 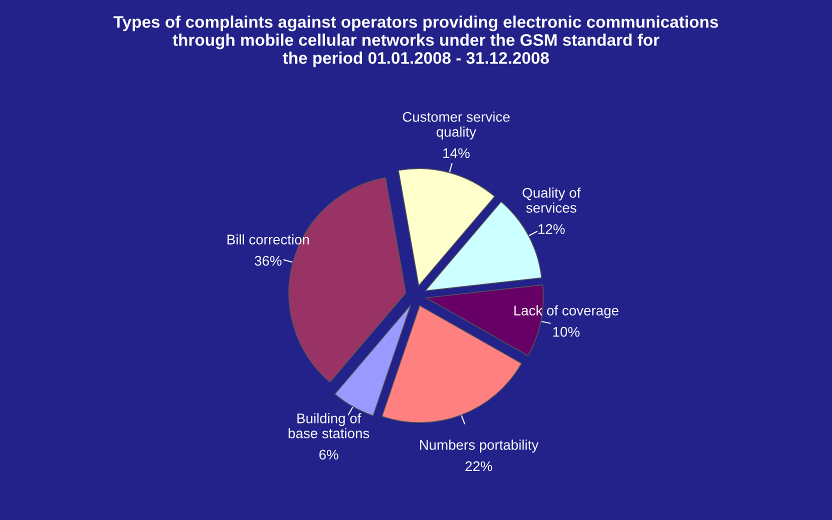 I want to click on data-label: 14%, so click(x=456, y=153).